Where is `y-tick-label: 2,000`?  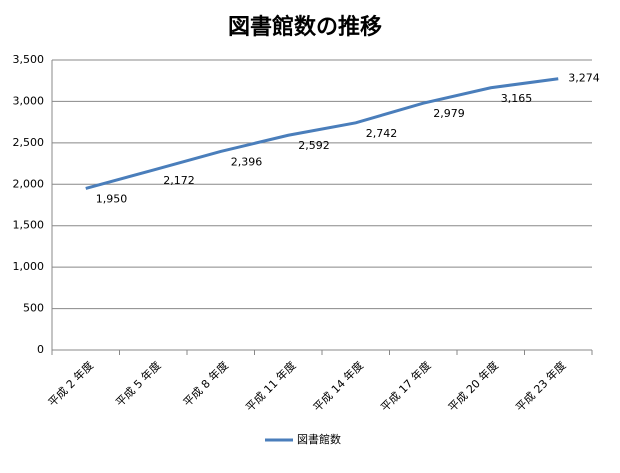 y-tick-label: 2,000 is located at coordinates (29, 183).